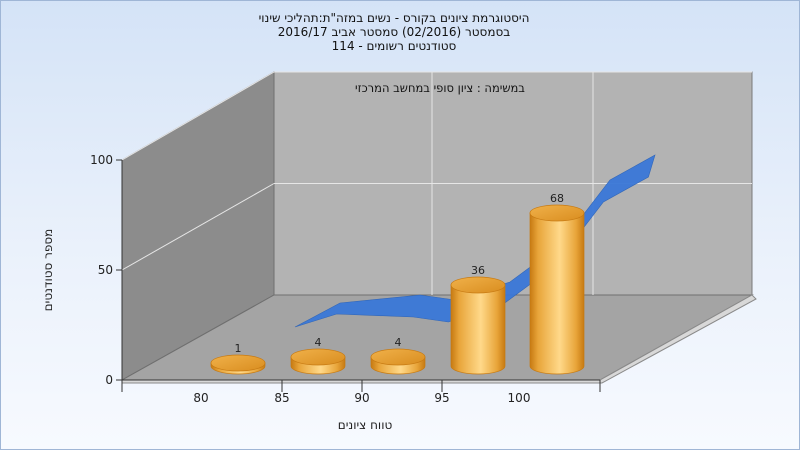  I want to click on y-tick-label: 100, so click(101, 160).